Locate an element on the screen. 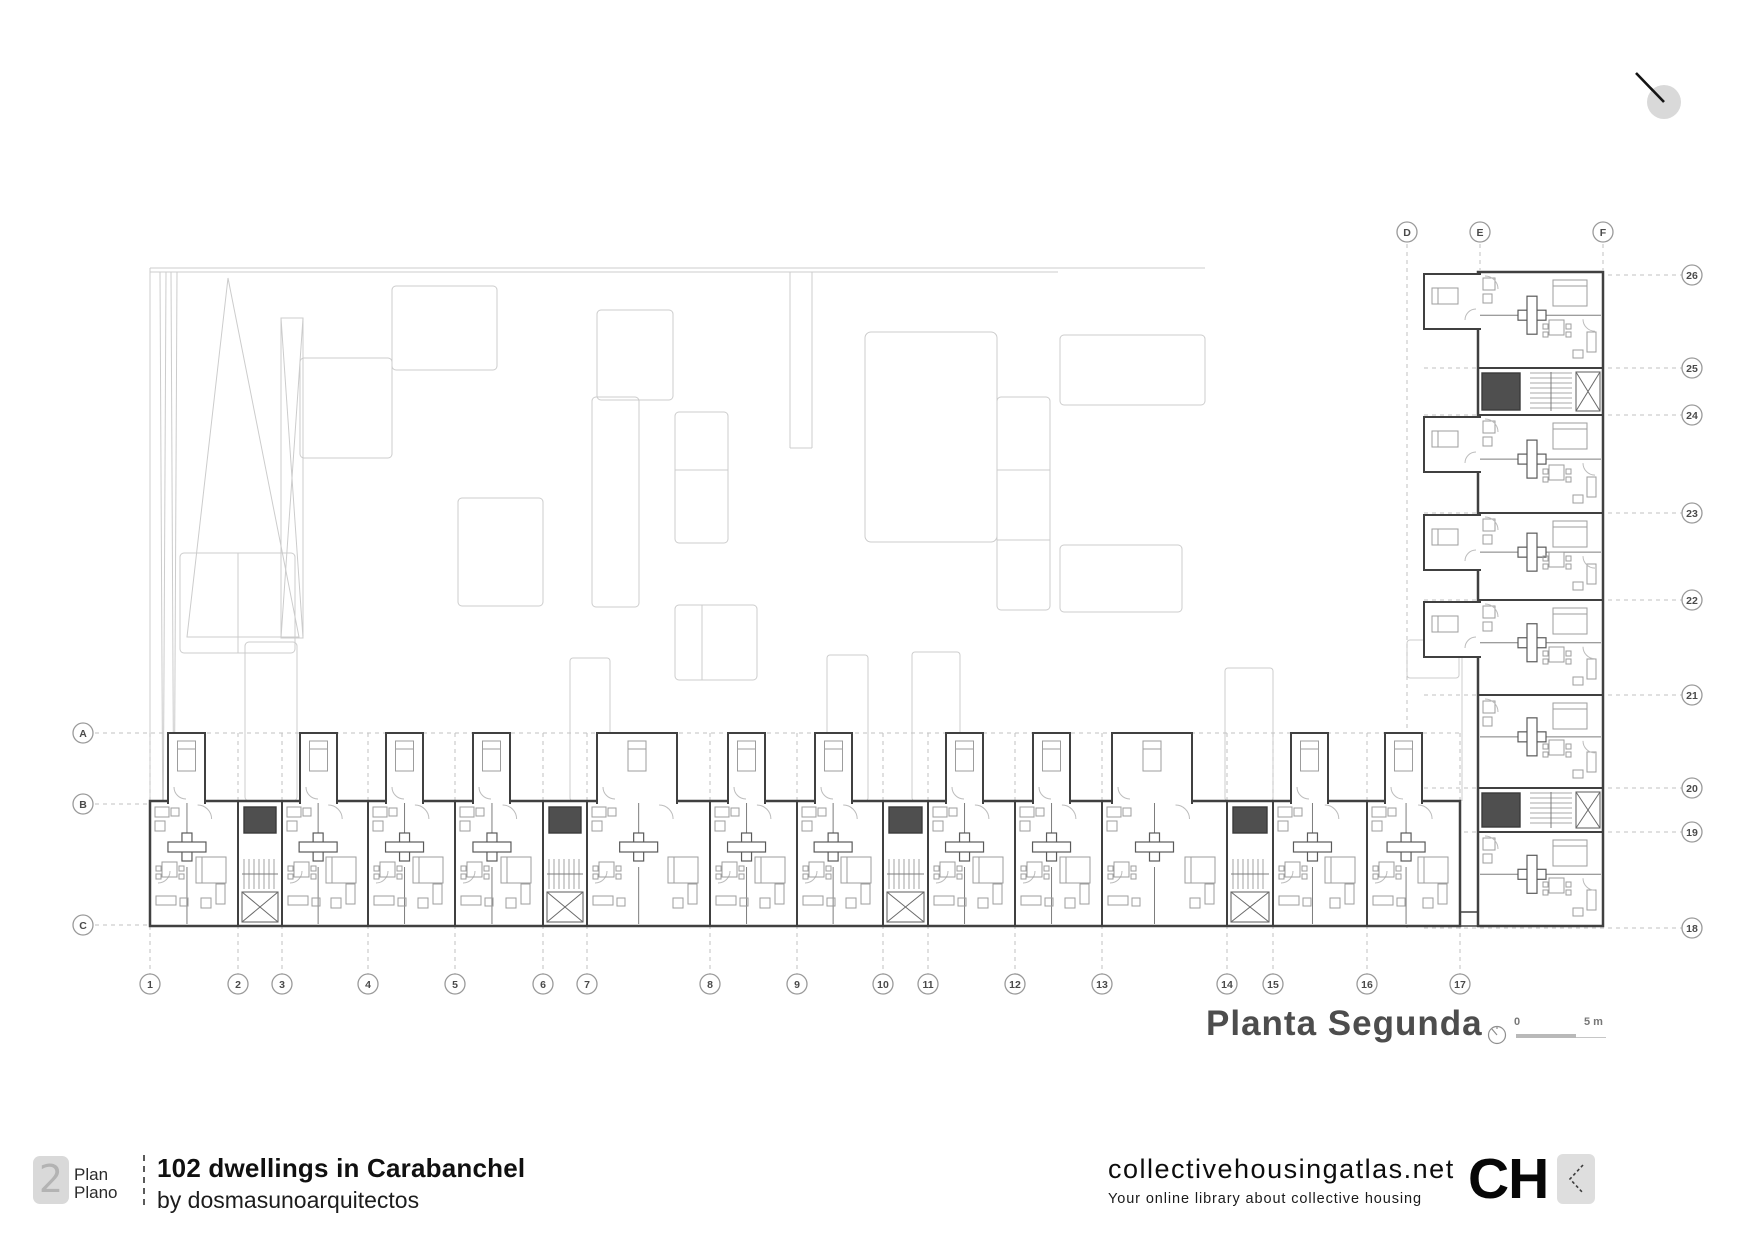 Image resolution: width=1754 pixels, height=1240 pixels. back-arrow-icon is located at coordinates (1576, 1179).